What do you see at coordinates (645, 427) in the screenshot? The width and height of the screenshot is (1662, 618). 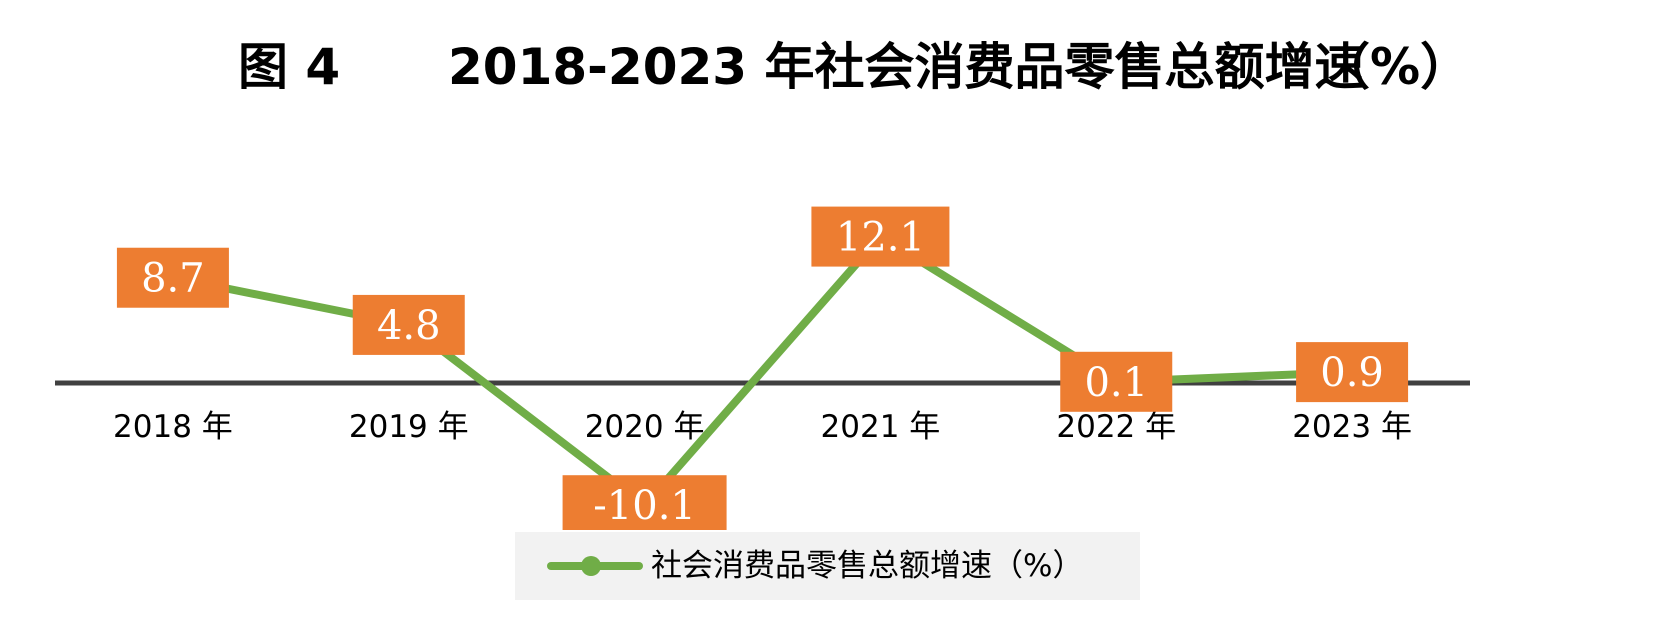 I see `x-tick-label: 2020 年` at bounding box center [645, 427].